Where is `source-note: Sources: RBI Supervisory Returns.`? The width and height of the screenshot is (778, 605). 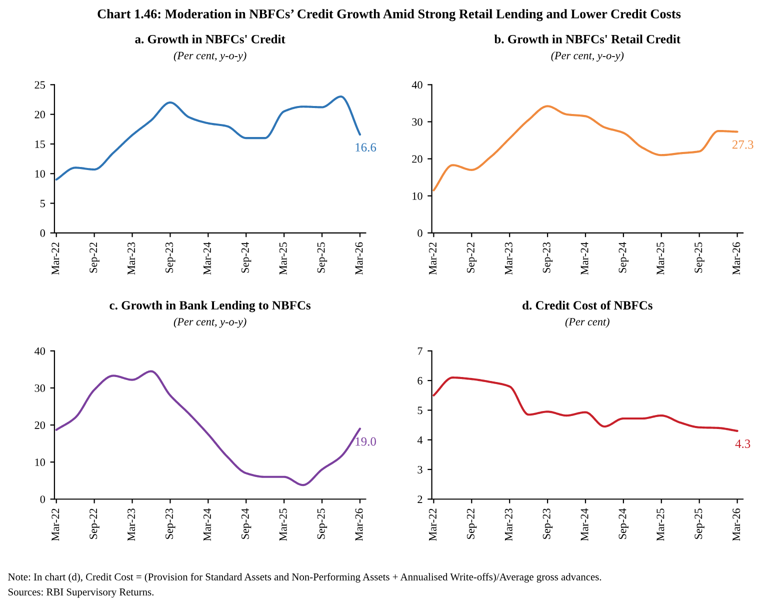 source-note: Sources: RBI Supervisory Returns. is located at coordinates (81, 593).